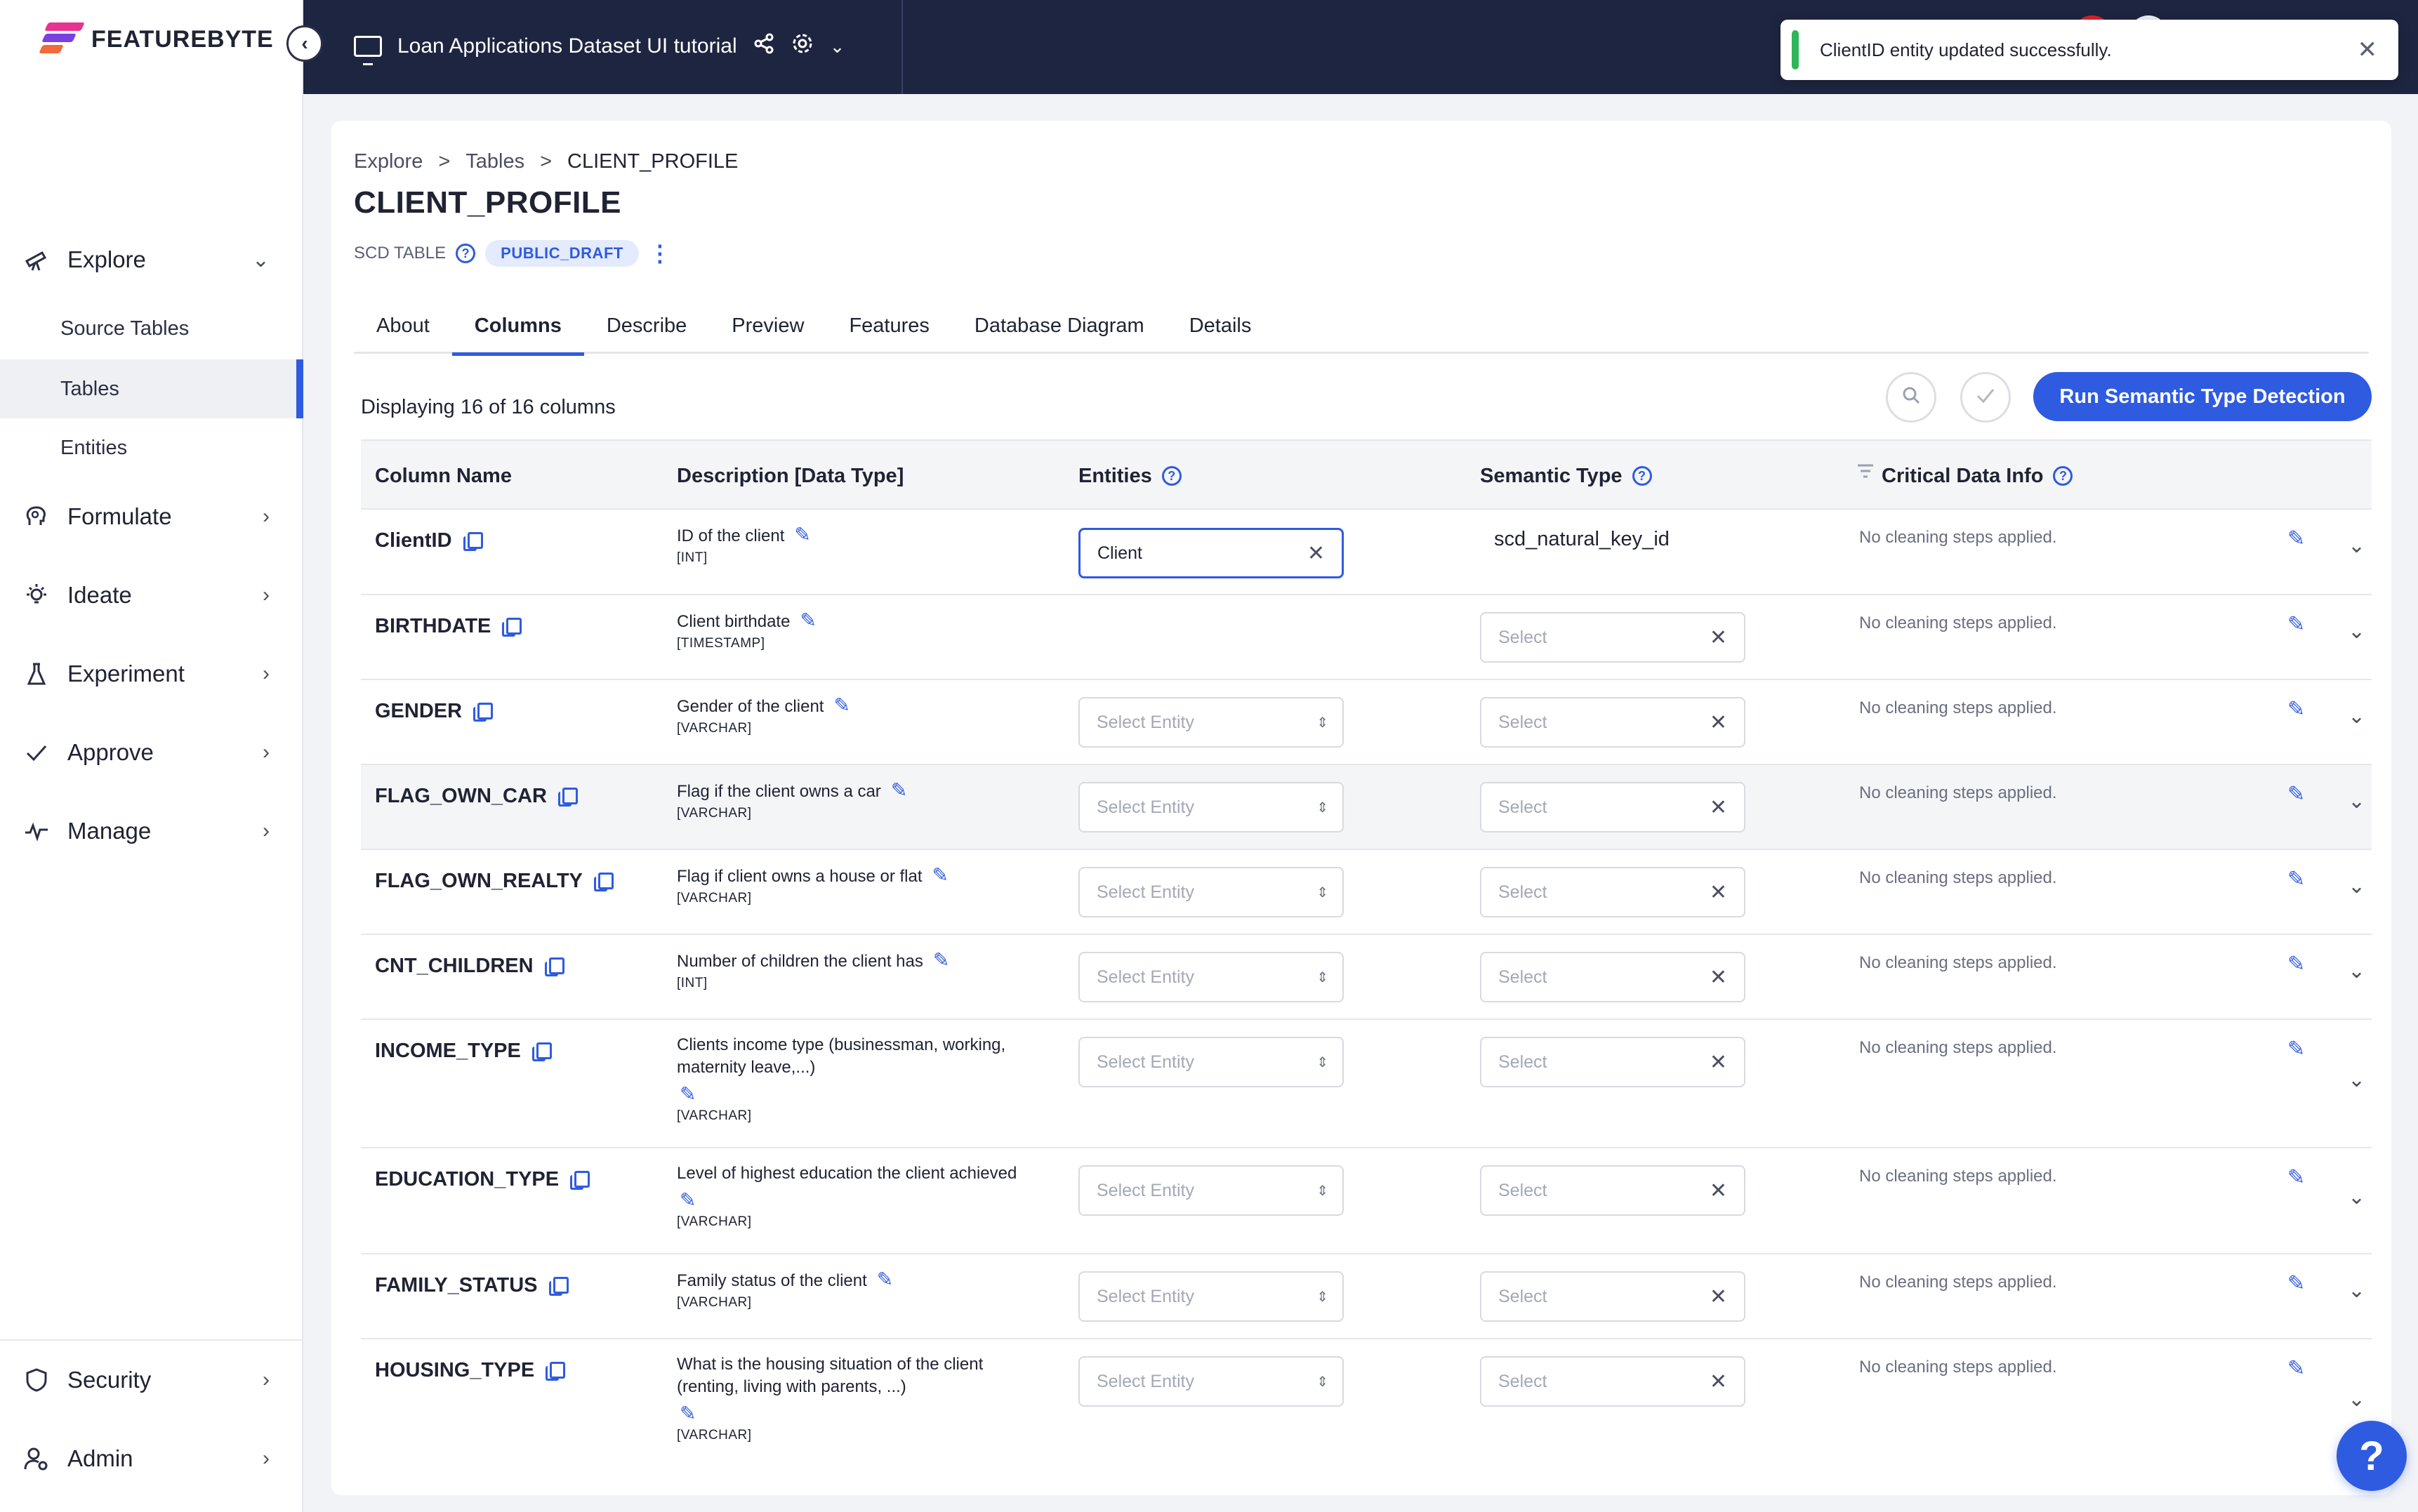 Image resolution: width=2418 pixels, height=1512 pixels. What do you see at coordinates (304, 43) in the screenshot?
I see `collapse-sidebar-button: ‹` at bounding box center [304, 43].